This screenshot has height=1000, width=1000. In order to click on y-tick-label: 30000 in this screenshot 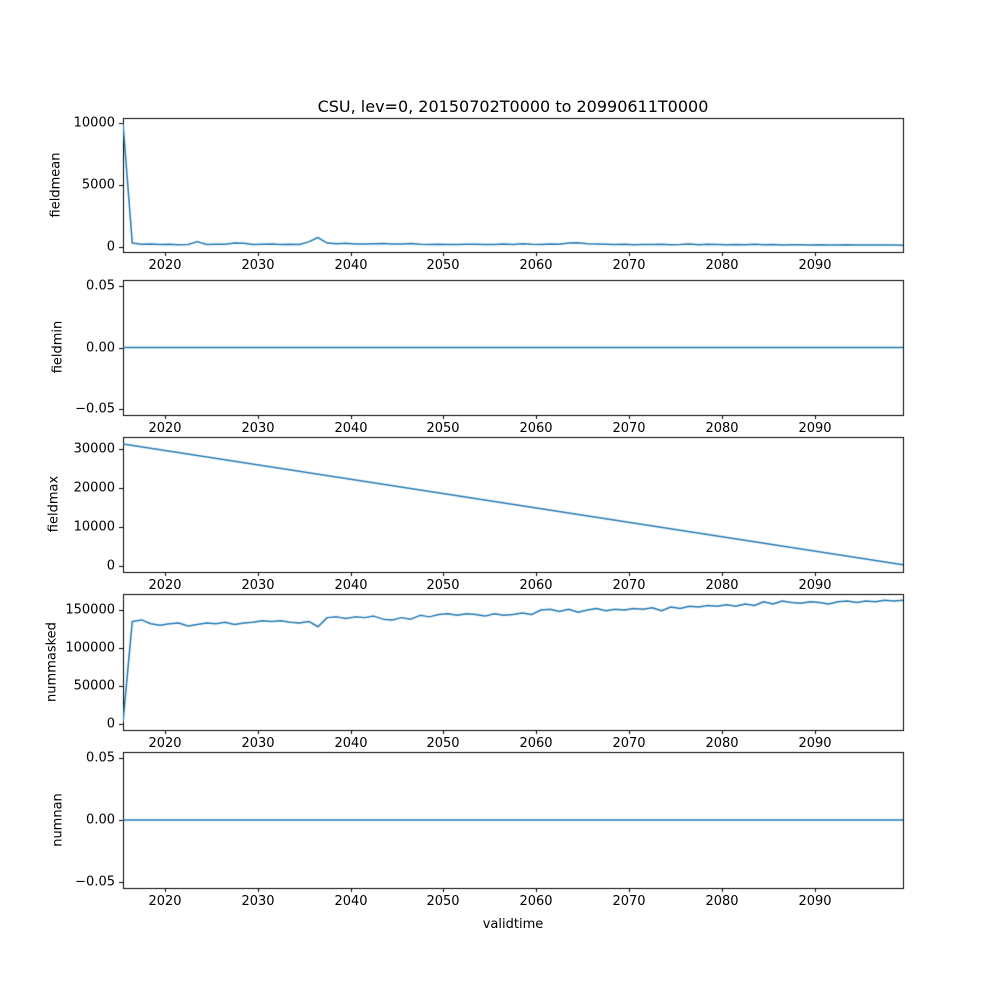, I will do `click(94, 449)`.